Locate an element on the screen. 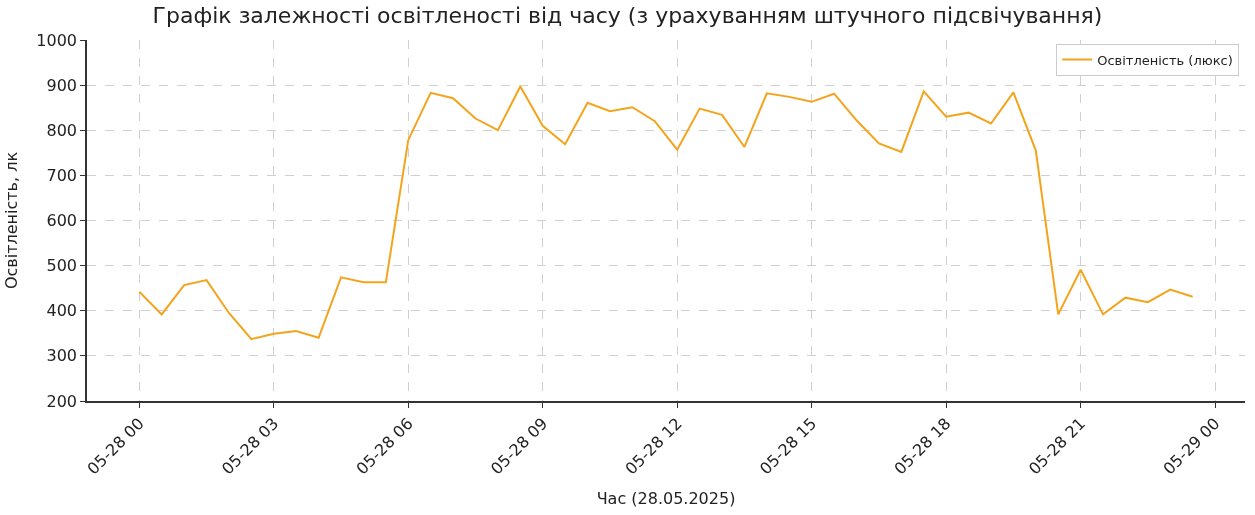 This screenshot has width=1255, height=515. y-tick-label: 1000 is located at coordinates (57, 40).